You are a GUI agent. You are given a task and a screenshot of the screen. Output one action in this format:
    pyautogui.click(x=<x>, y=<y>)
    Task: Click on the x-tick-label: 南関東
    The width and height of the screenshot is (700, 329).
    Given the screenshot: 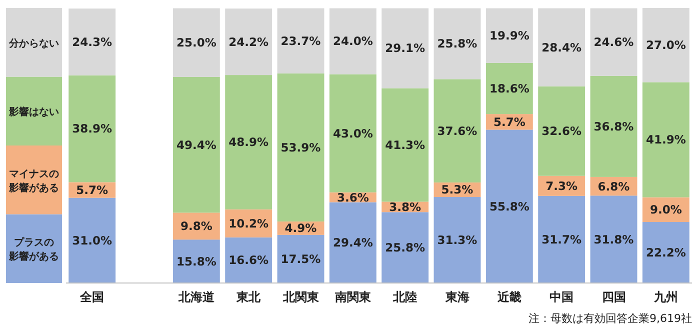 What is the action you would take?
    pyautogui.click(x=353, y=297)
    